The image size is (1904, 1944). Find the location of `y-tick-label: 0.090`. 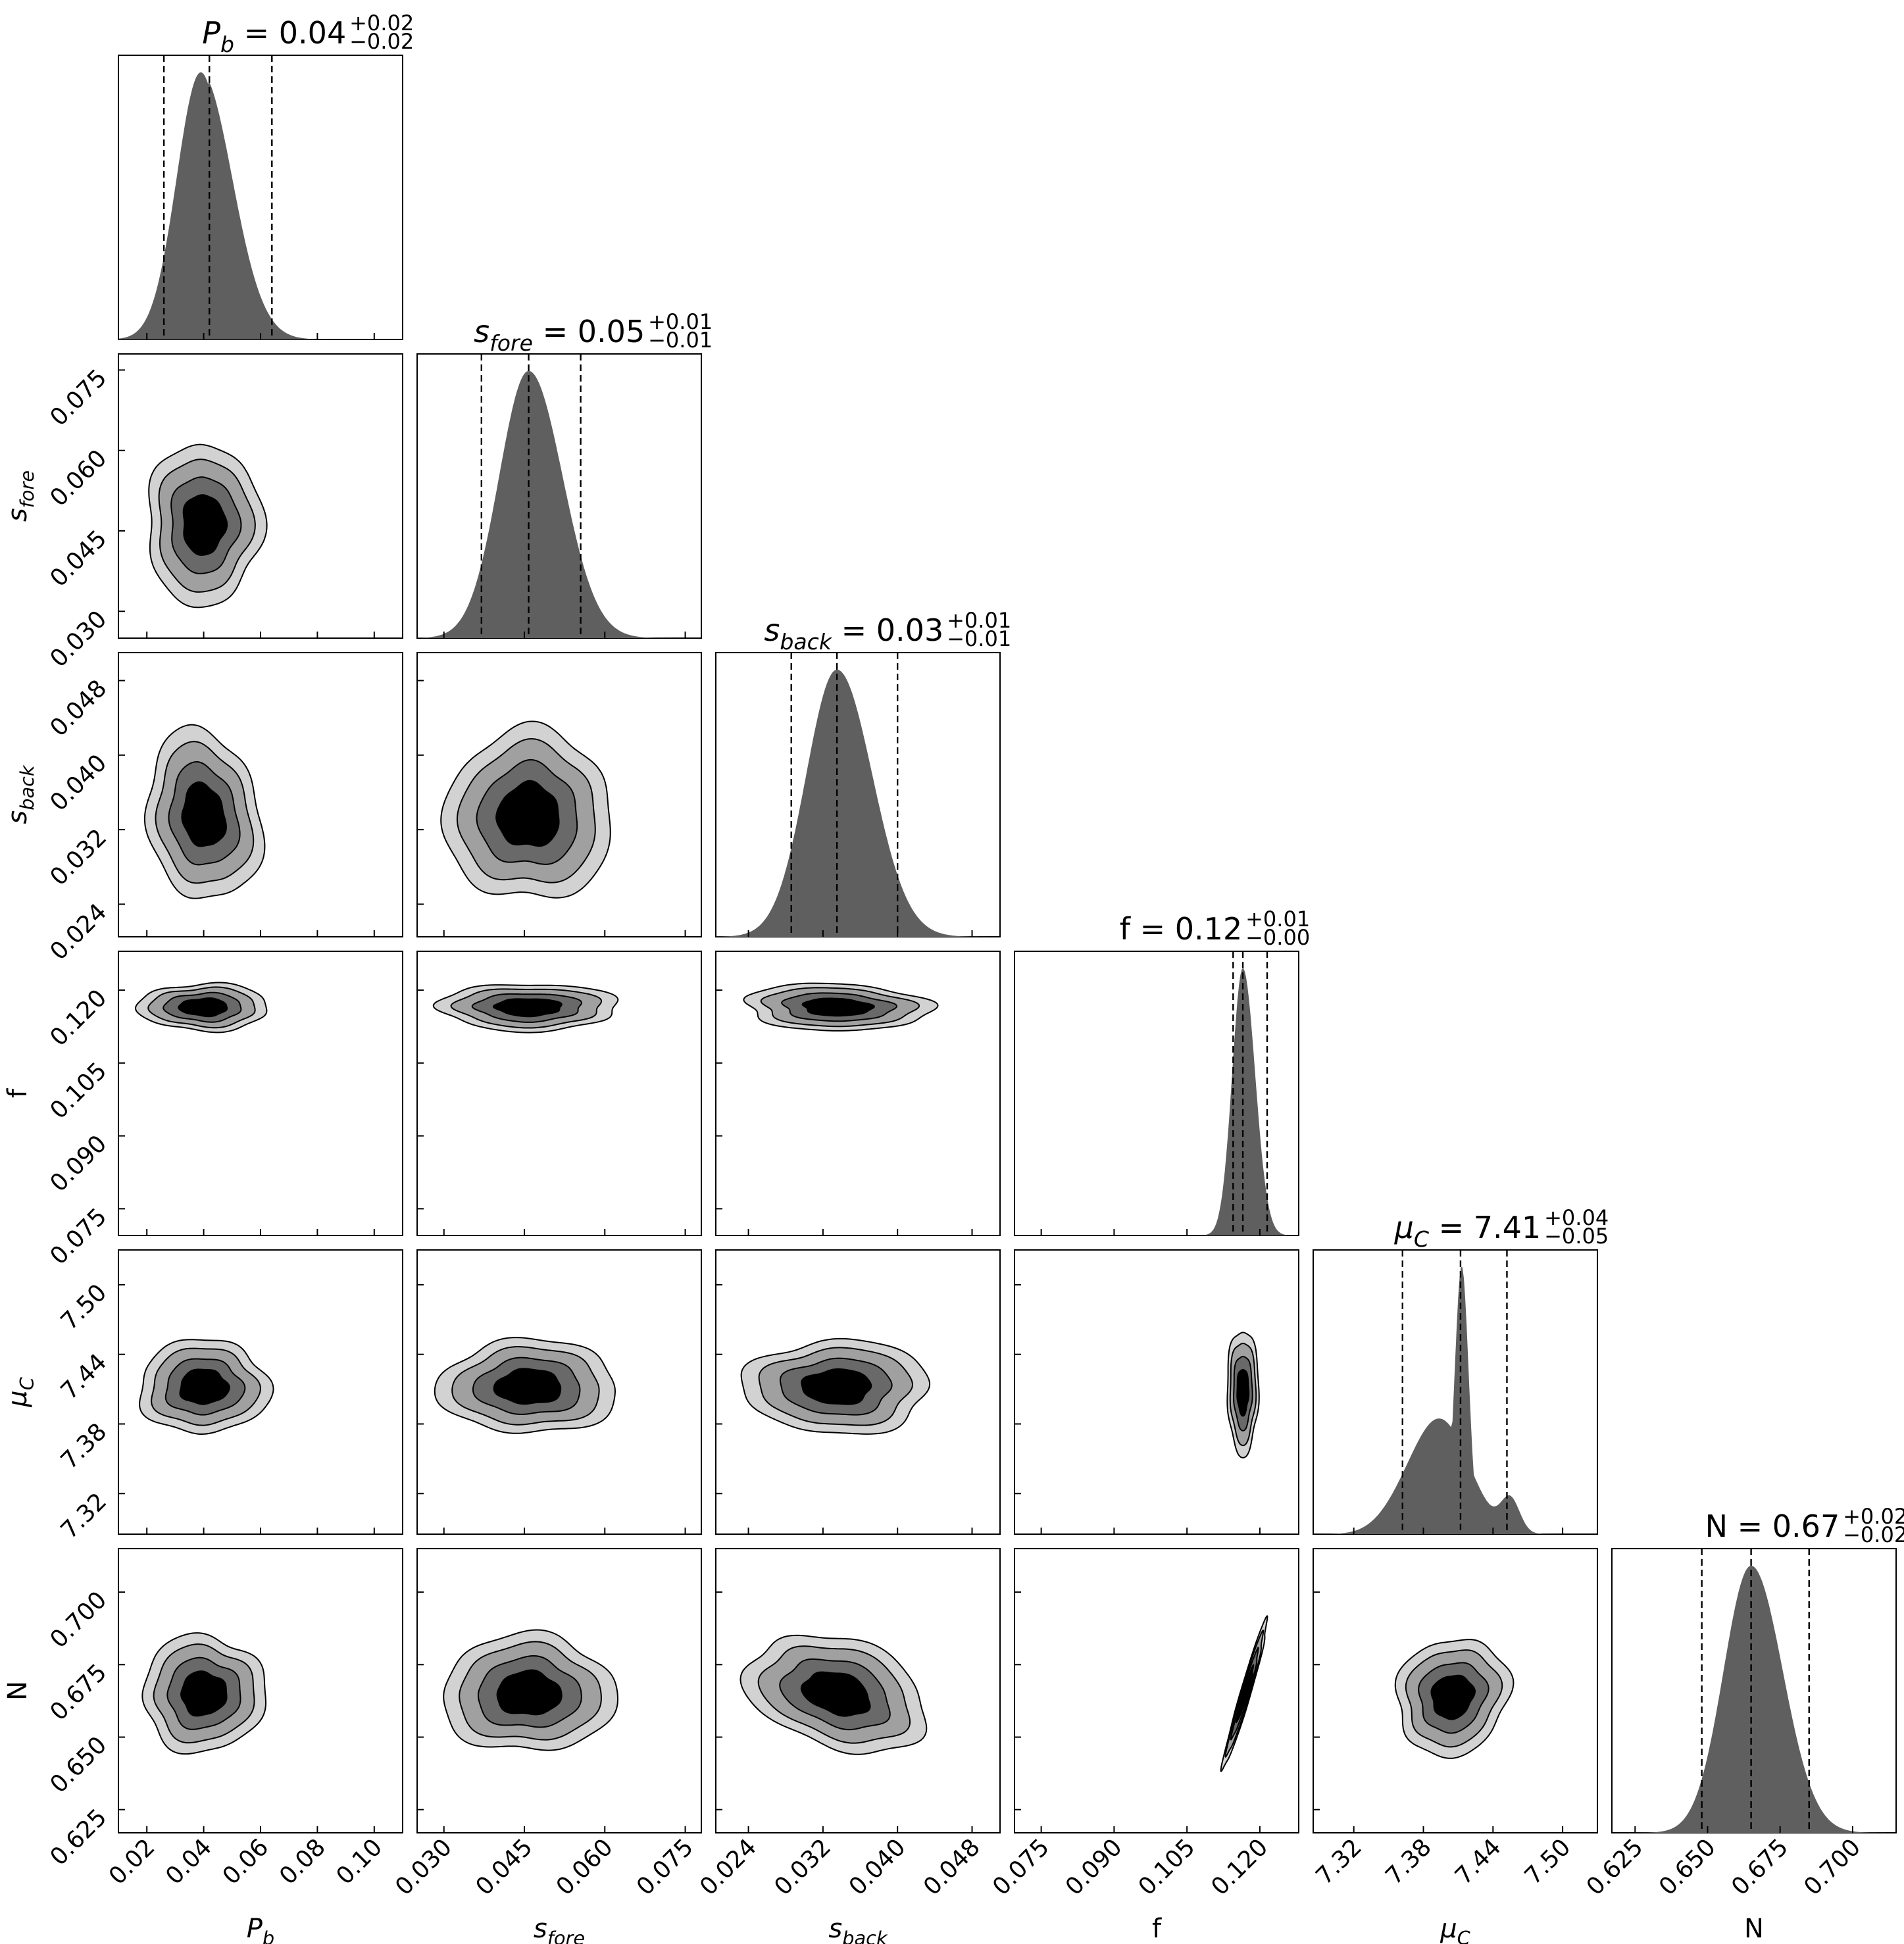

y-tick-label: 0.090 is located at coordinates (78, 1163).